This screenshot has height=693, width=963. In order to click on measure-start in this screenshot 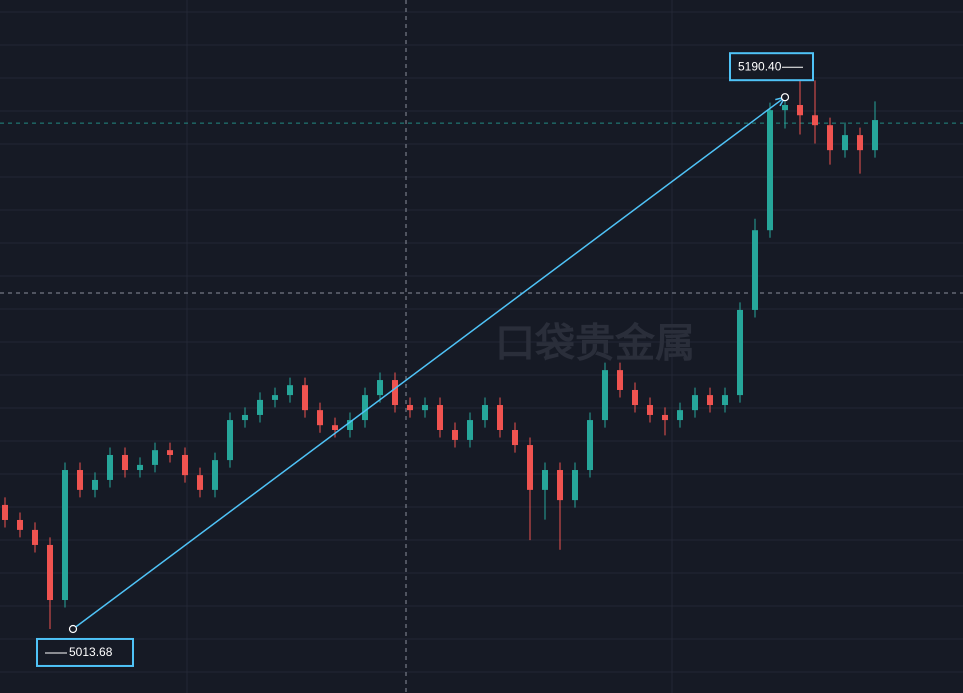, I will do `click(73, 629)`.